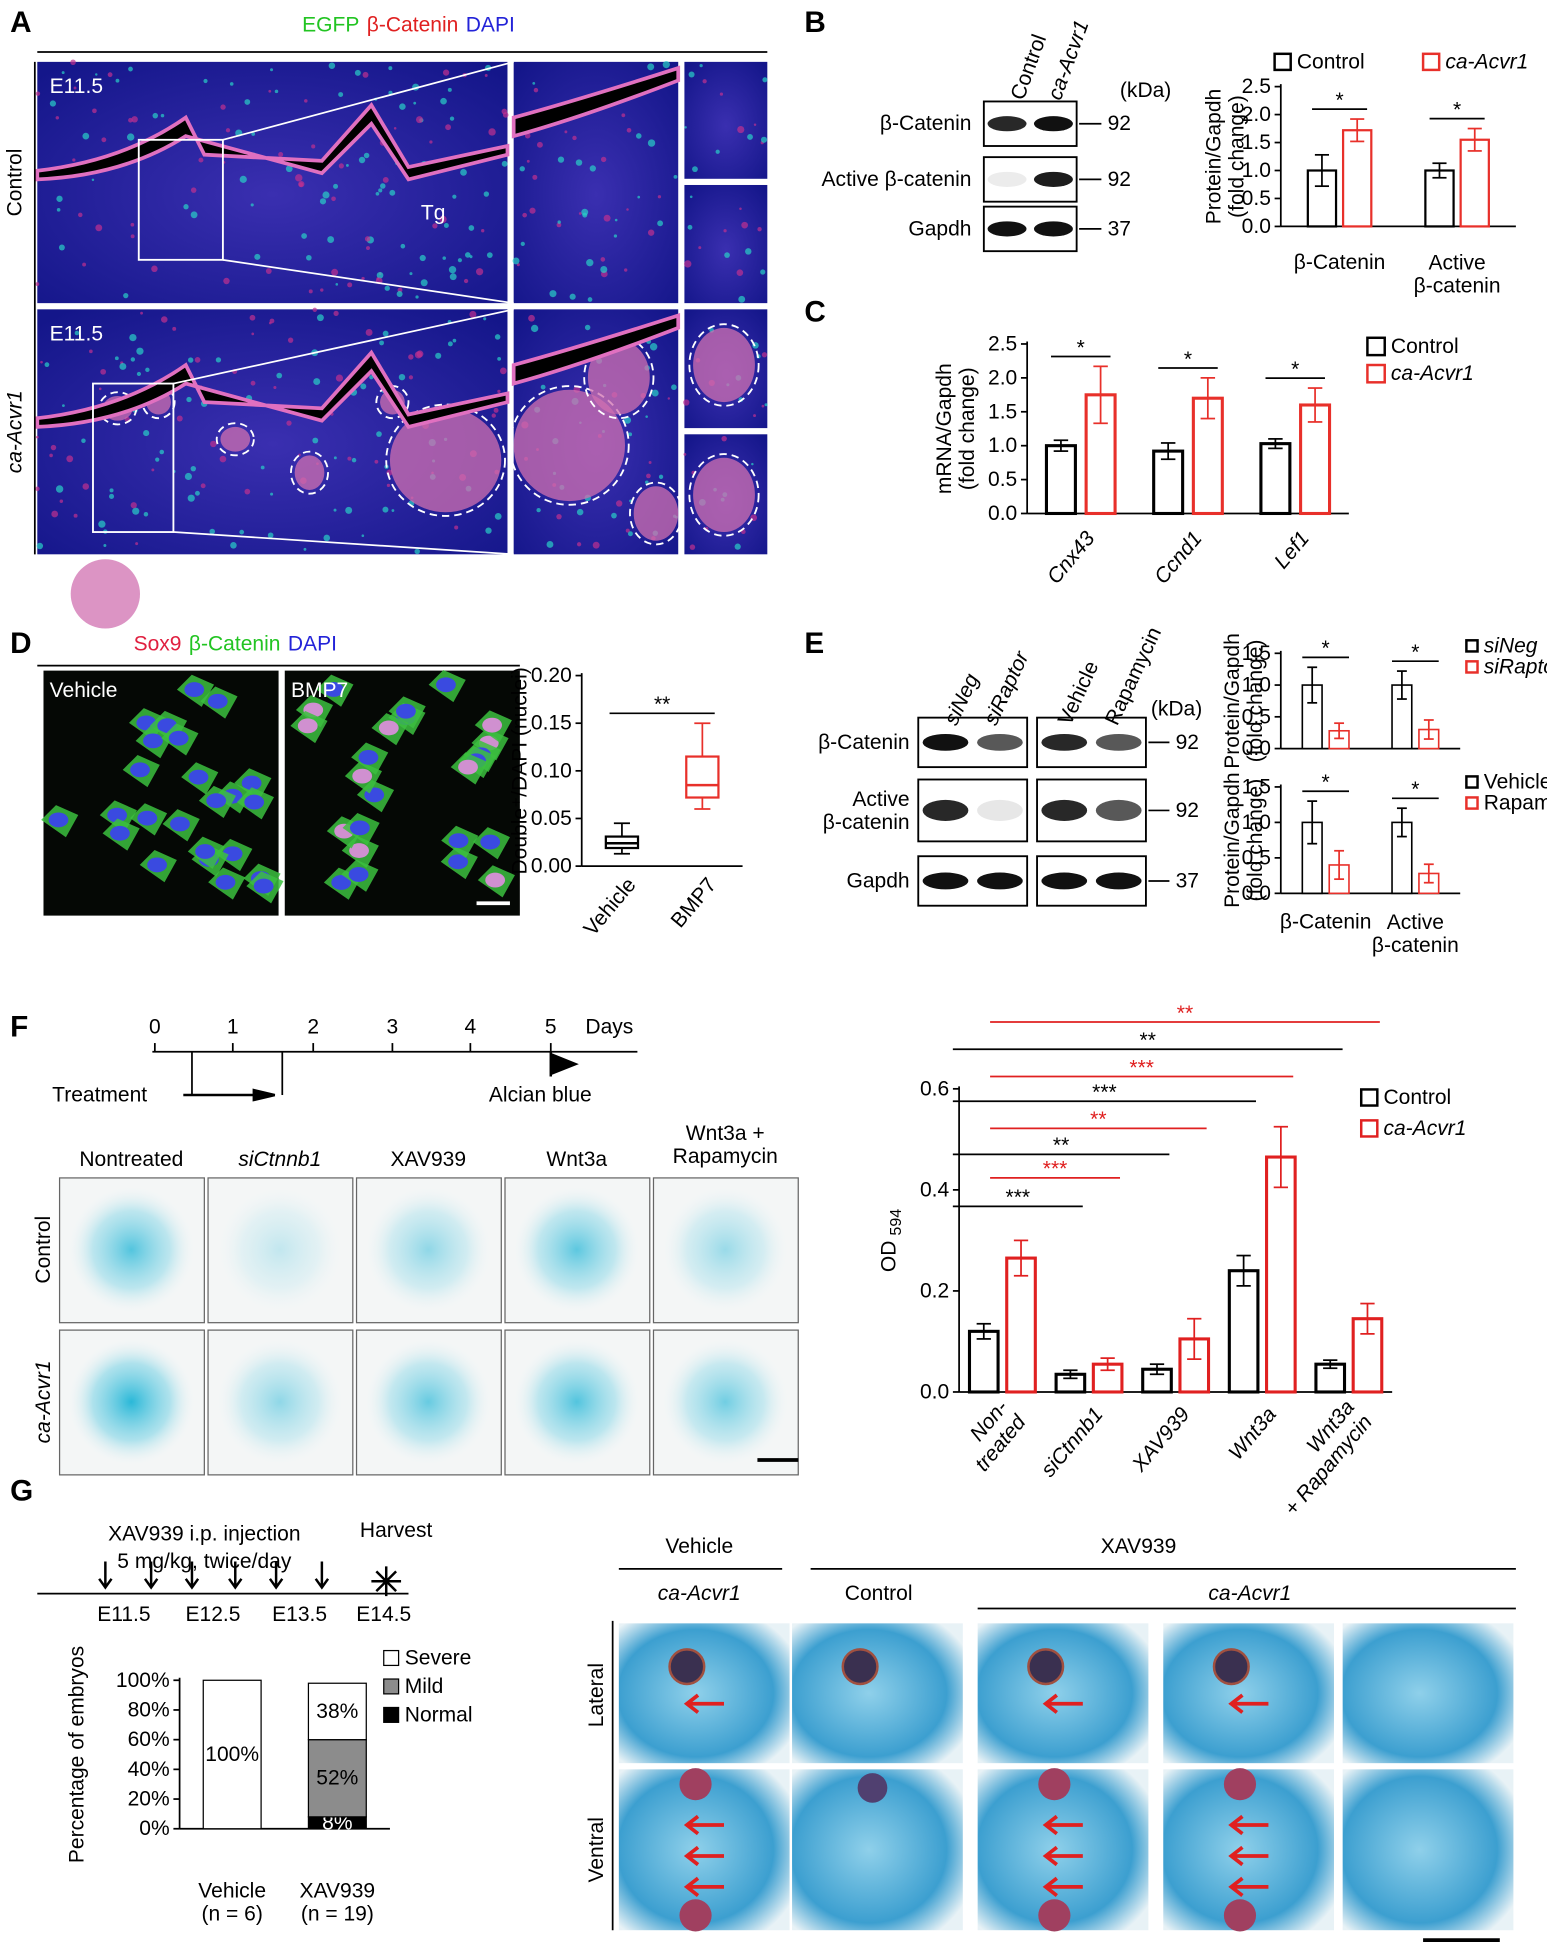 This screenshot has height=1950, width=1547. Describe the element at coordinates (1119, 228) in the screenshot. I see `kda-label: 37` at that location.